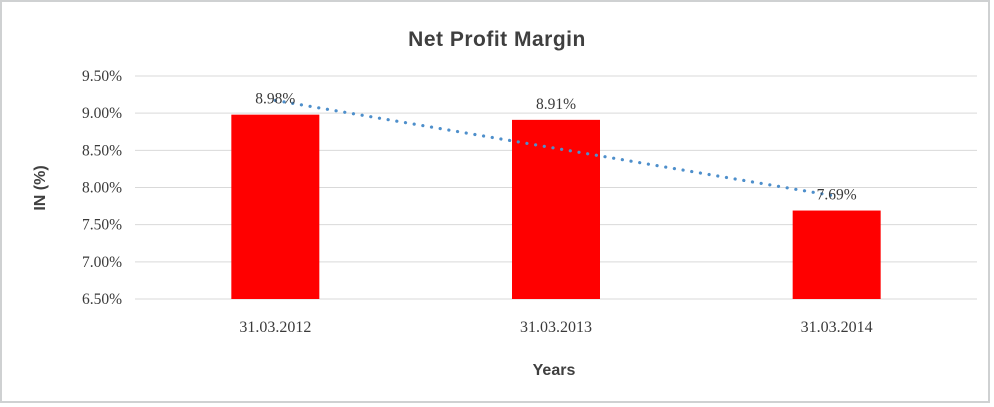 The image size is (994, 407). What do you see at coordinates (102, 225) in the screenshot?
I see `y-tick-label: 7.50%` at bounding box center [102, 225].